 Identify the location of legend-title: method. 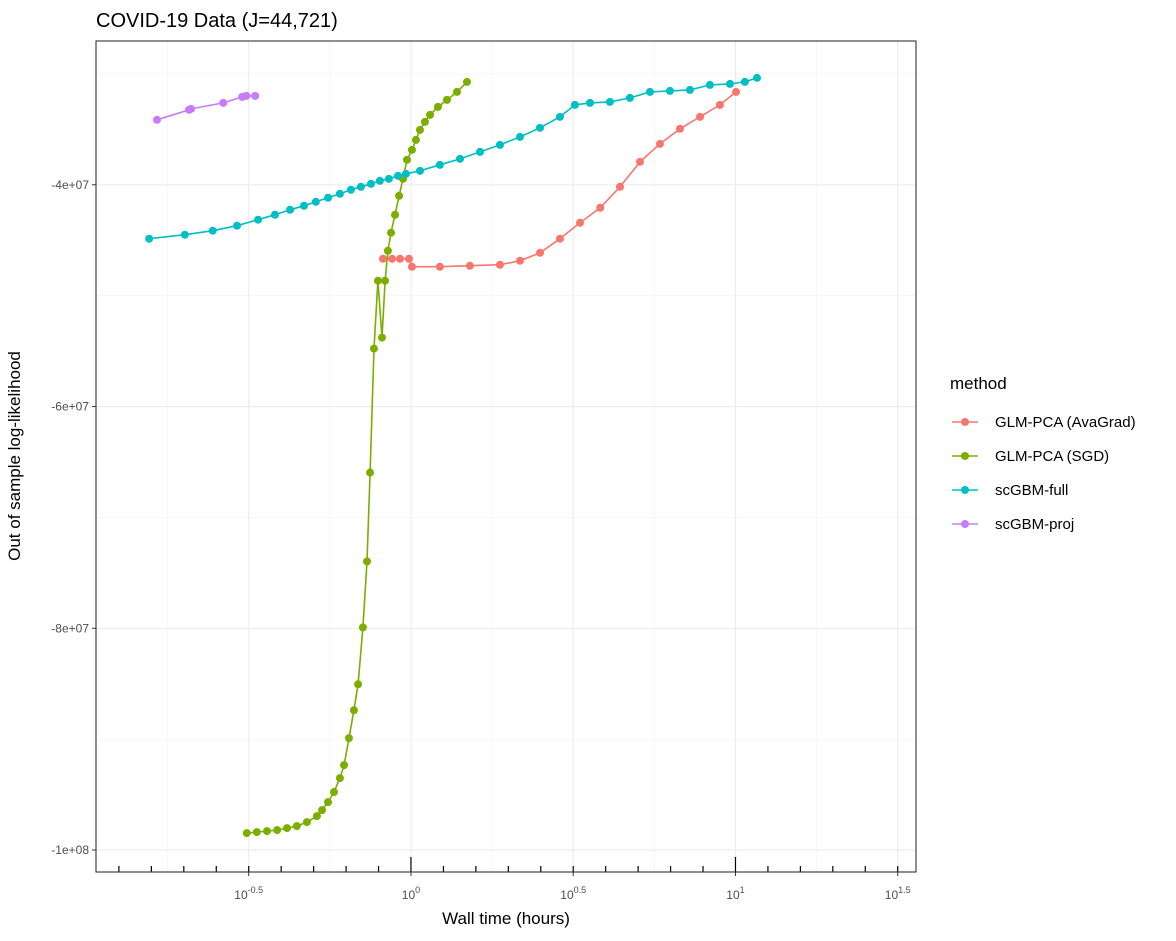
(978, 383).